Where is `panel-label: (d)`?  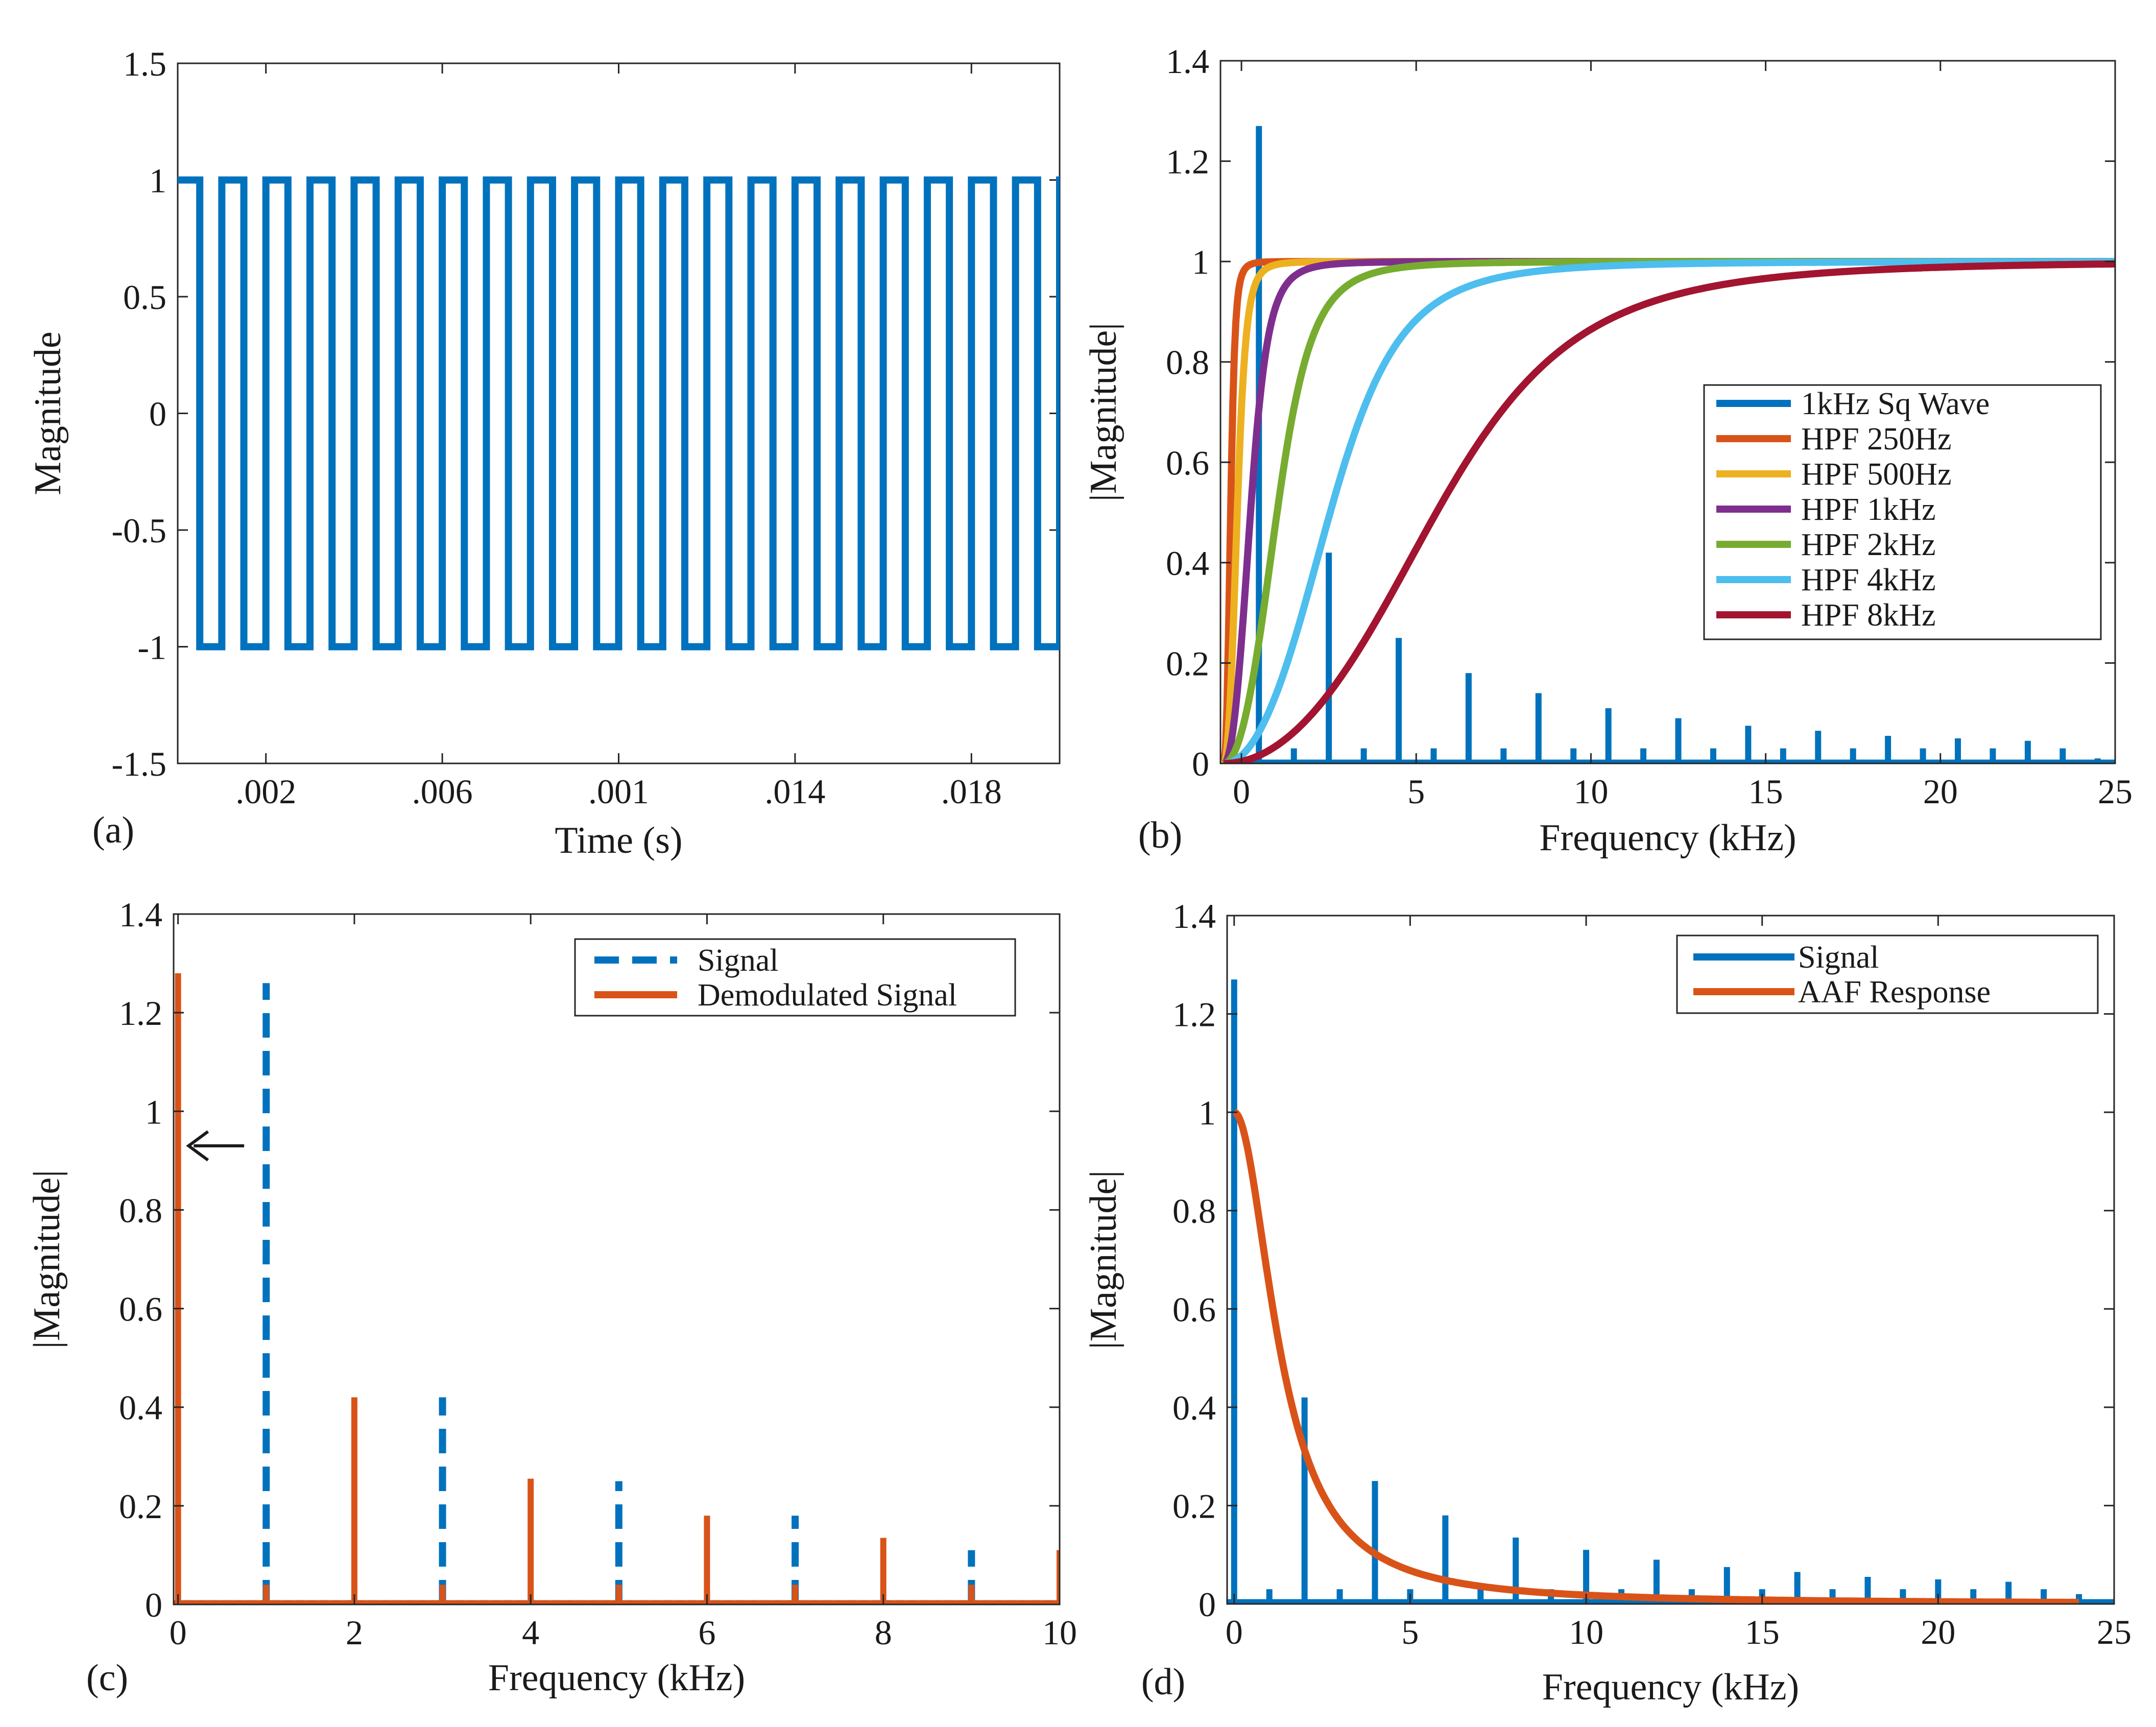 panel-label: (d) is located at coordinates (1163, 1682).